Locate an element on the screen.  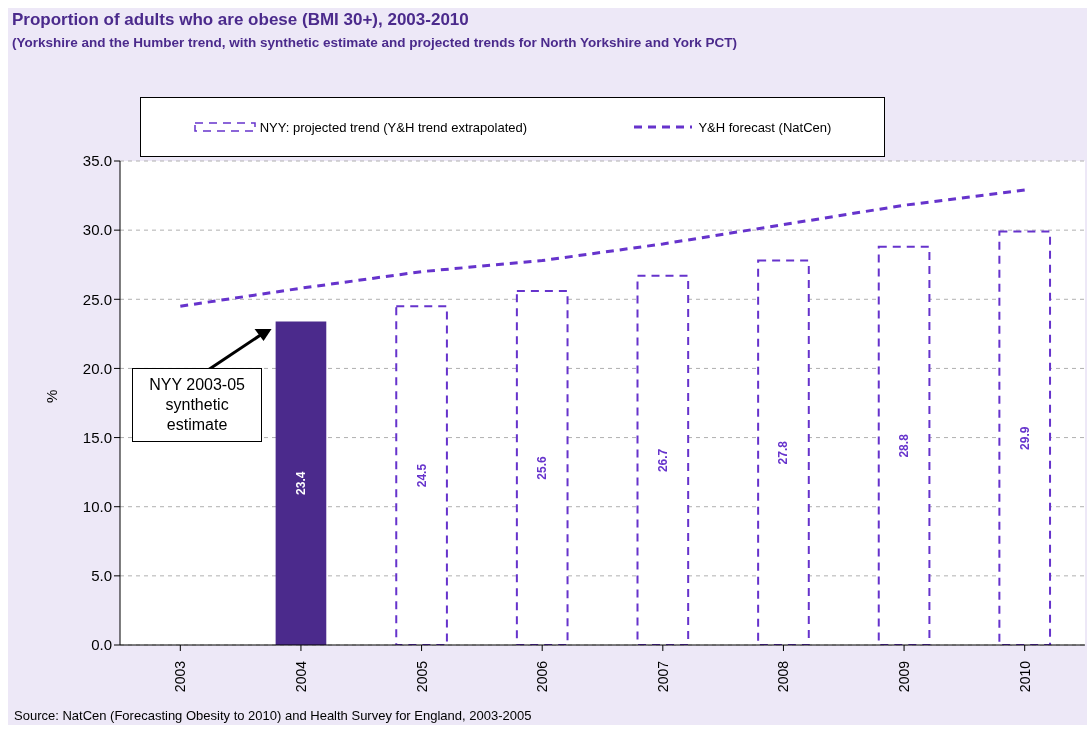
data-label: 27.8 is located at coordinates (783, 452).